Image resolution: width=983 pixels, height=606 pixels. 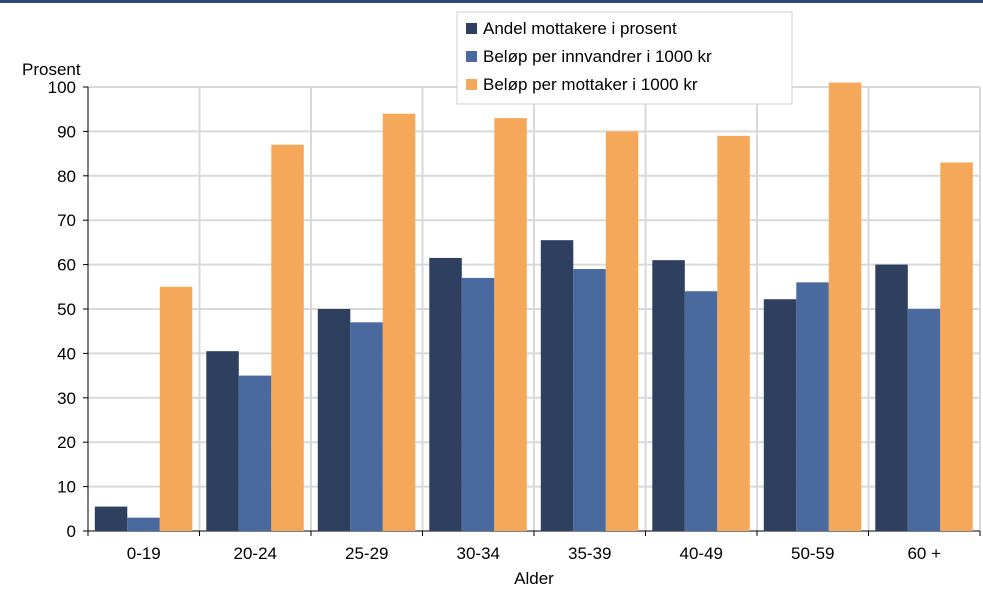 What do you see at coordinates (66, 176) in the screenshot?
I see `y-tick-label: 80` at bounding box center [66, 176].